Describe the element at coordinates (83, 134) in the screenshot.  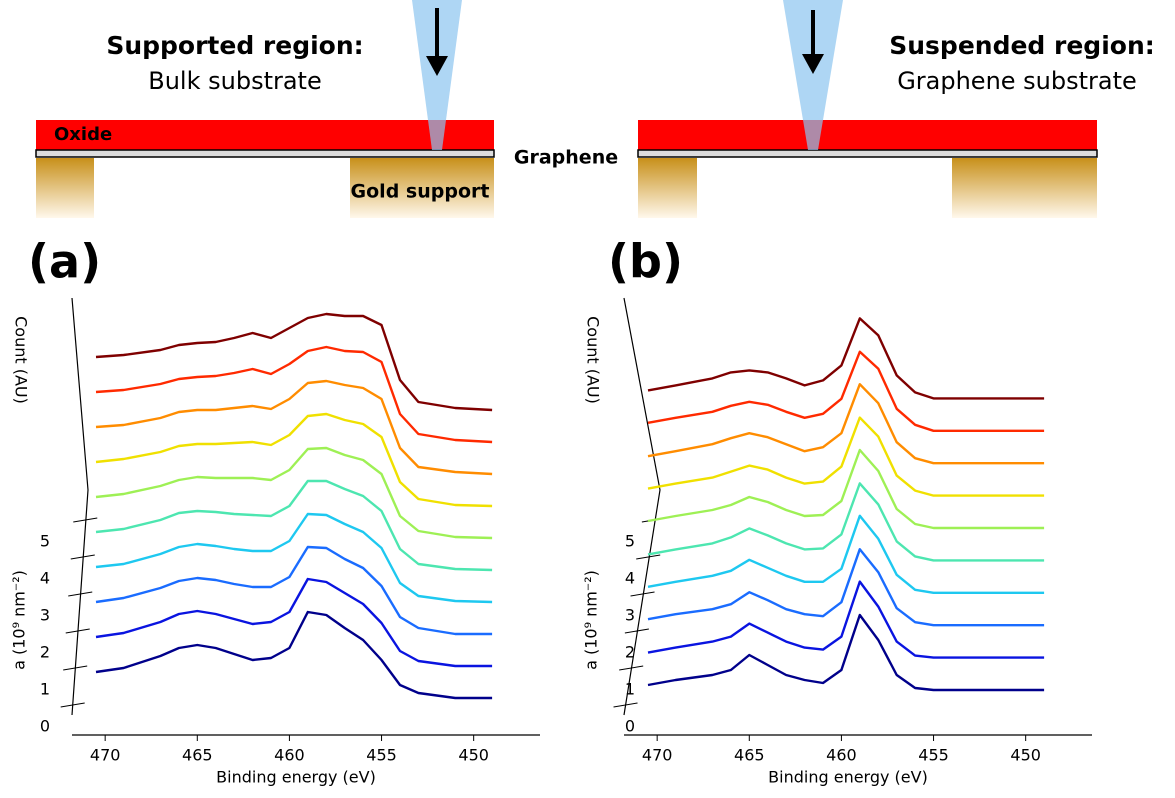
I see `oxide-label: Oxide` at that location.